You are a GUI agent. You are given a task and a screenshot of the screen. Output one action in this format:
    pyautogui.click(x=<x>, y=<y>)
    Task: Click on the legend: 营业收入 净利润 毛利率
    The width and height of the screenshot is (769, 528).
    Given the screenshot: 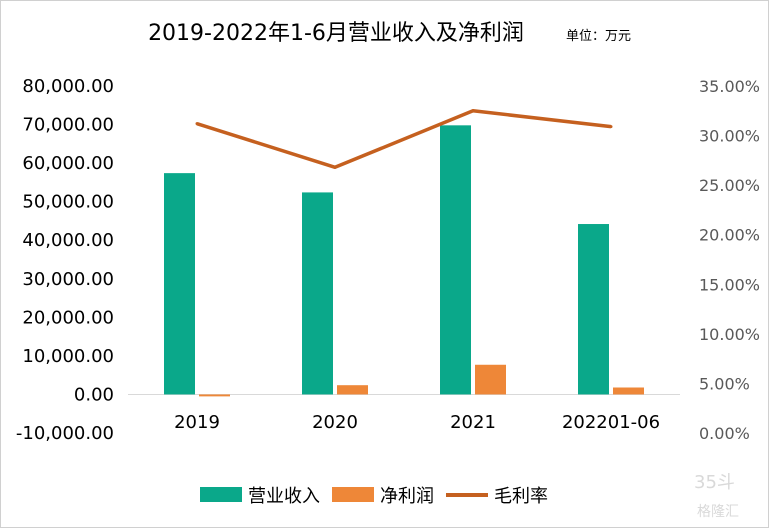 What is the action you would take?
    pyautogui.click(x=374, y=496)
    